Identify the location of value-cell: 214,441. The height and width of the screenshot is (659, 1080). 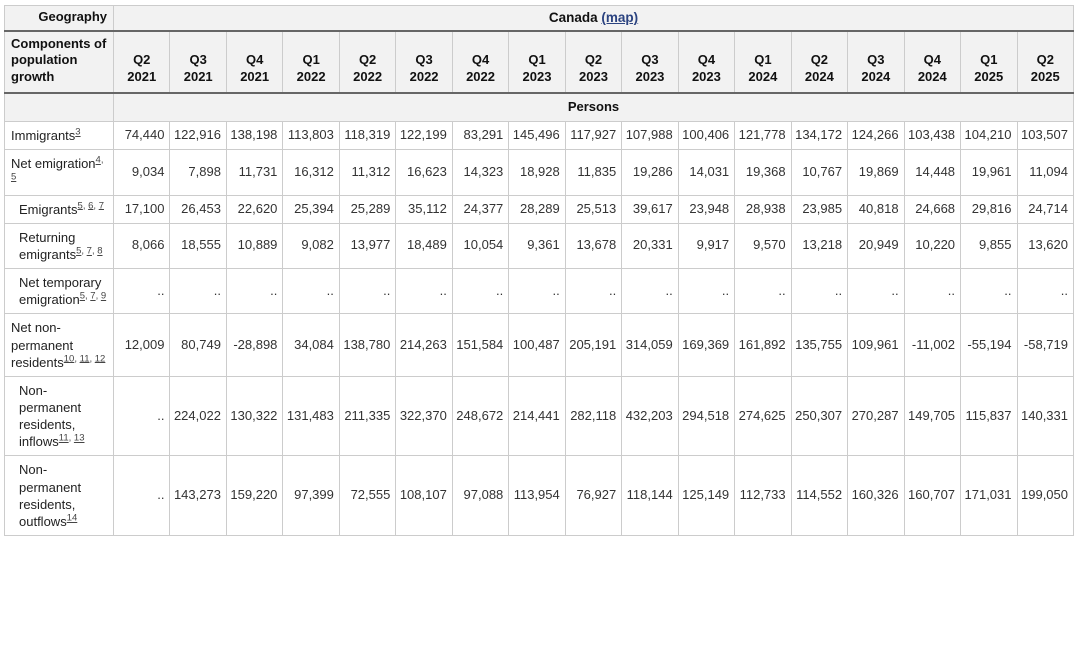
(537, 416).